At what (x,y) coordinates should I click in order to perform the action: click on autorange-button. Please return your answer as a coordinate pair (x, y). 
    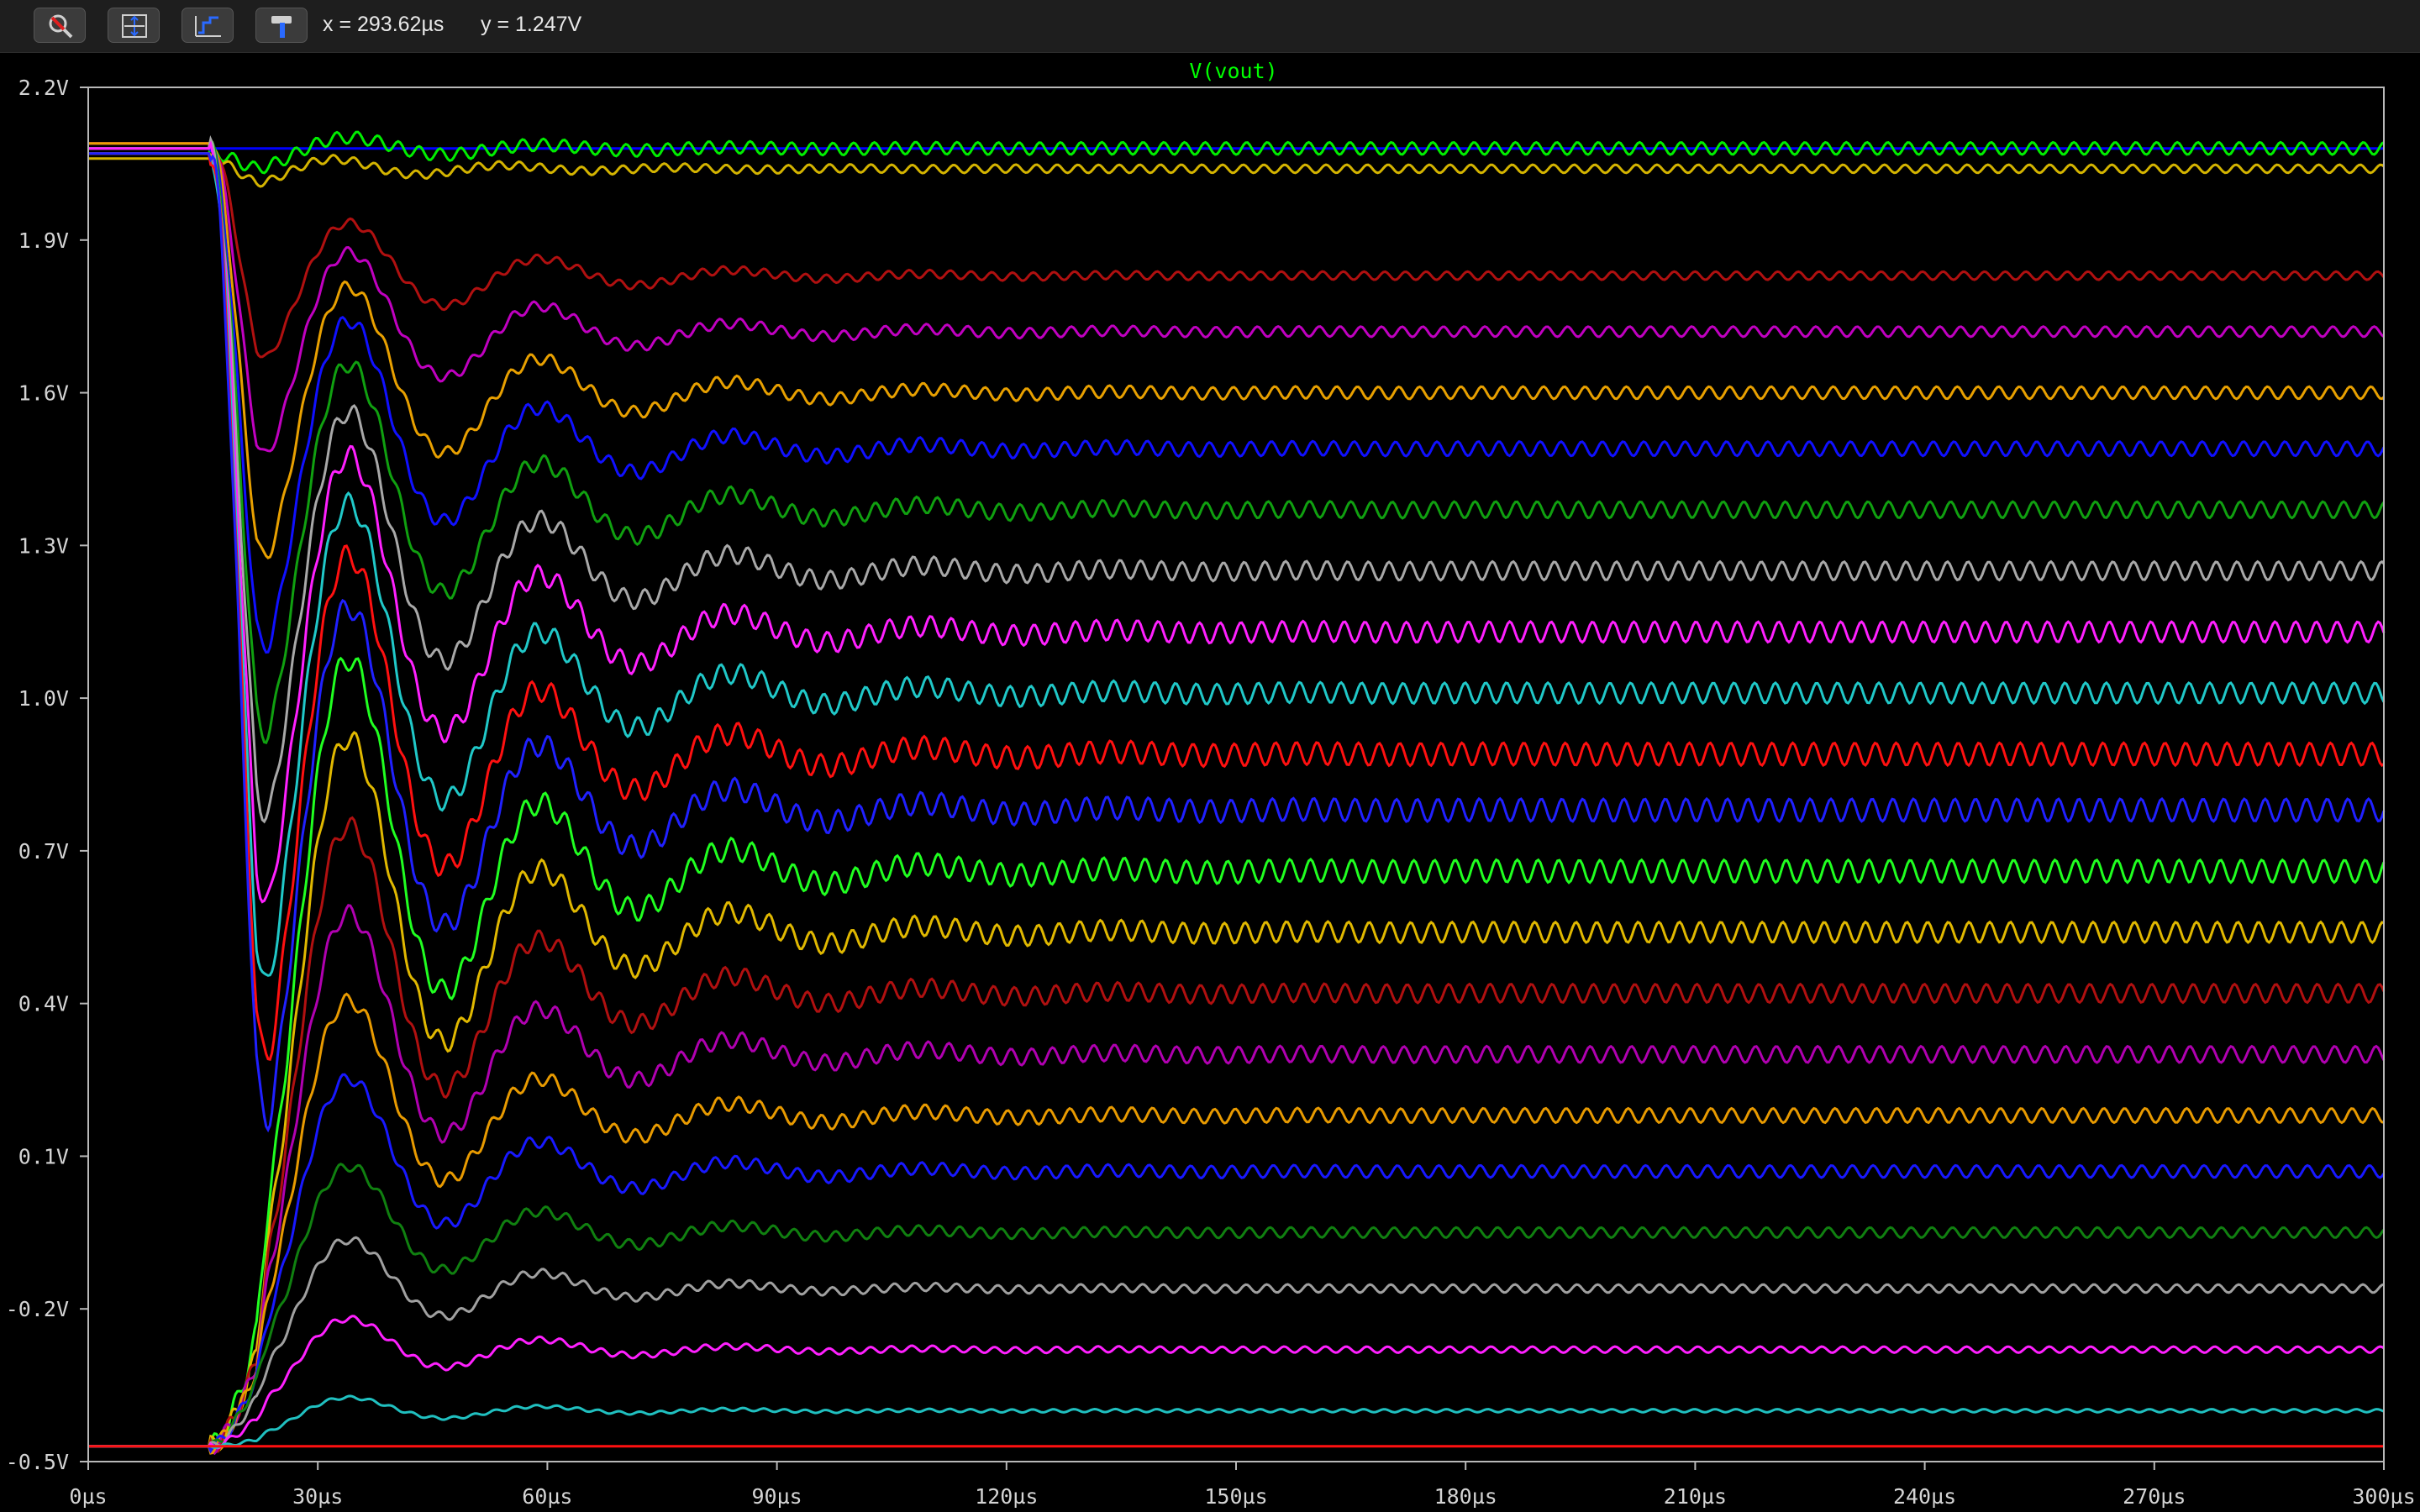
    Looking at the image, I should click on (134, 25).